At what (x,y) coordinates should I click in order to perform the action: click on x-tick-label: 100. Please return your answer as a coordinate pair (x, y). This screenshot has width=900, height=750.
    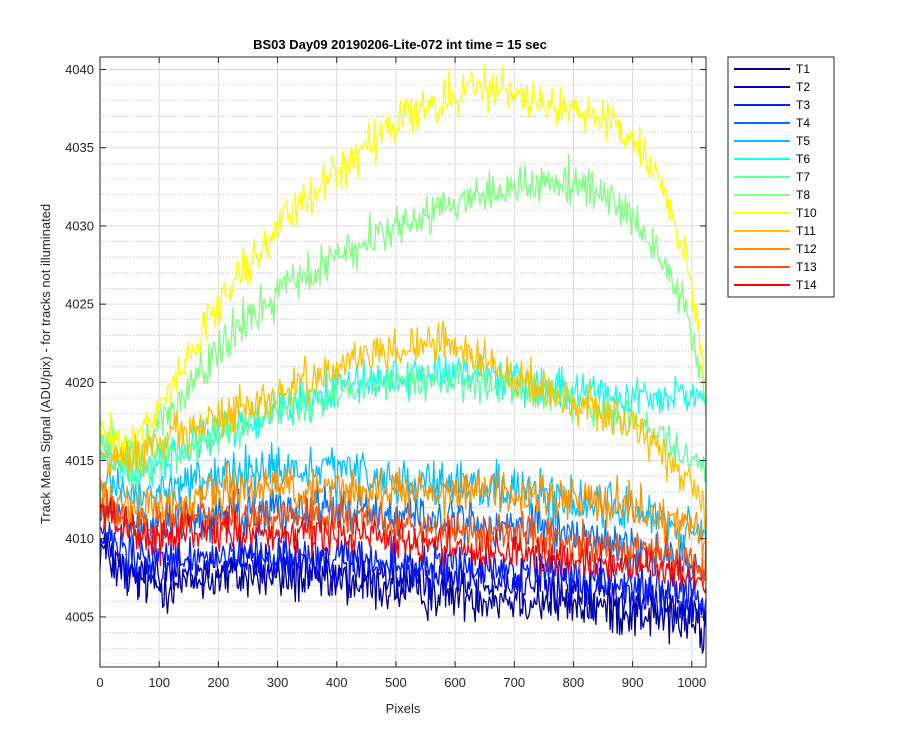
    Looking at the image, I should click on (159, 682).